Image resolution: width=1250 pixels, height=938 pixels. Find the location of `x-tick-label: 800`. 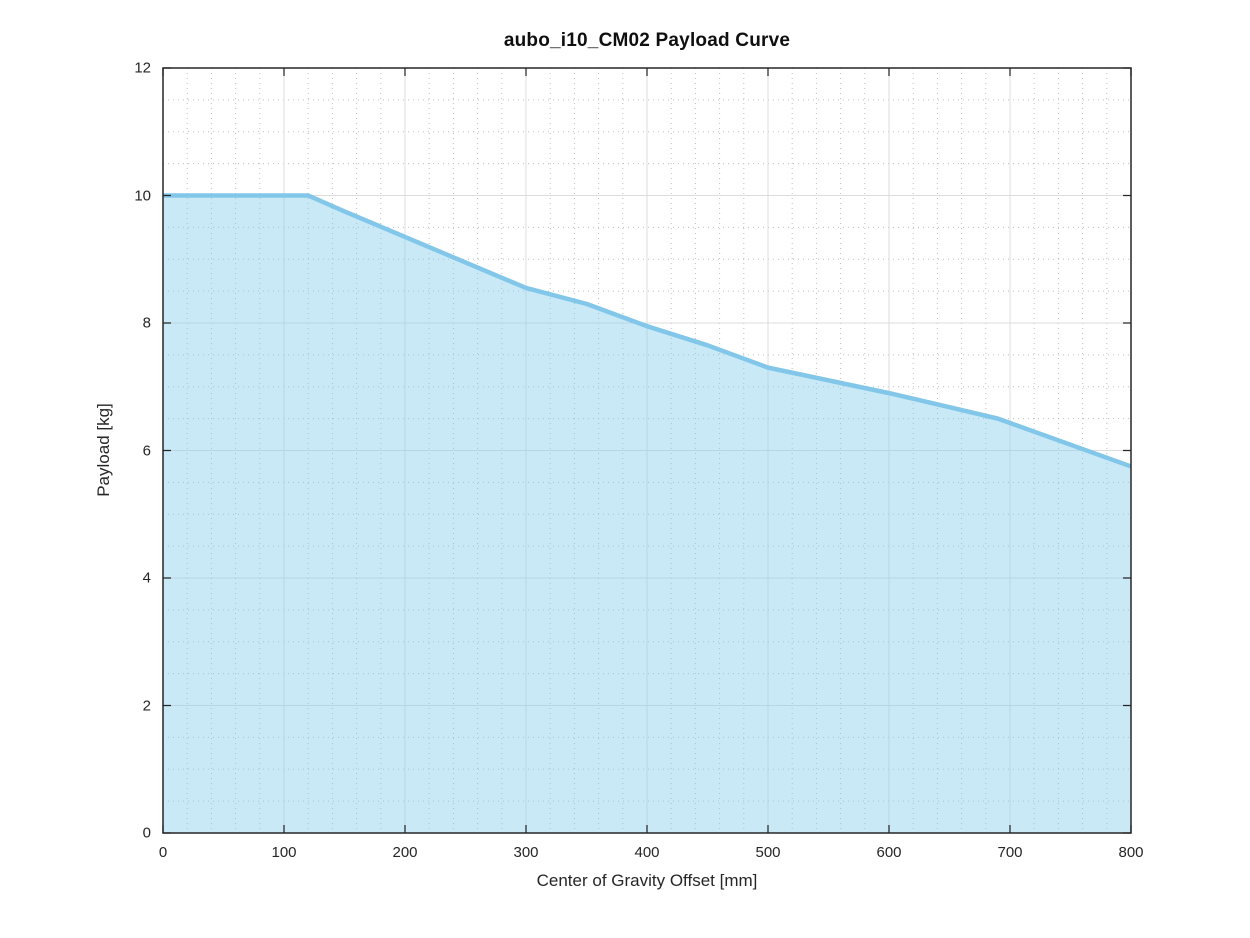

x-tick-label: 800 is located at coordinates (1131, 852).